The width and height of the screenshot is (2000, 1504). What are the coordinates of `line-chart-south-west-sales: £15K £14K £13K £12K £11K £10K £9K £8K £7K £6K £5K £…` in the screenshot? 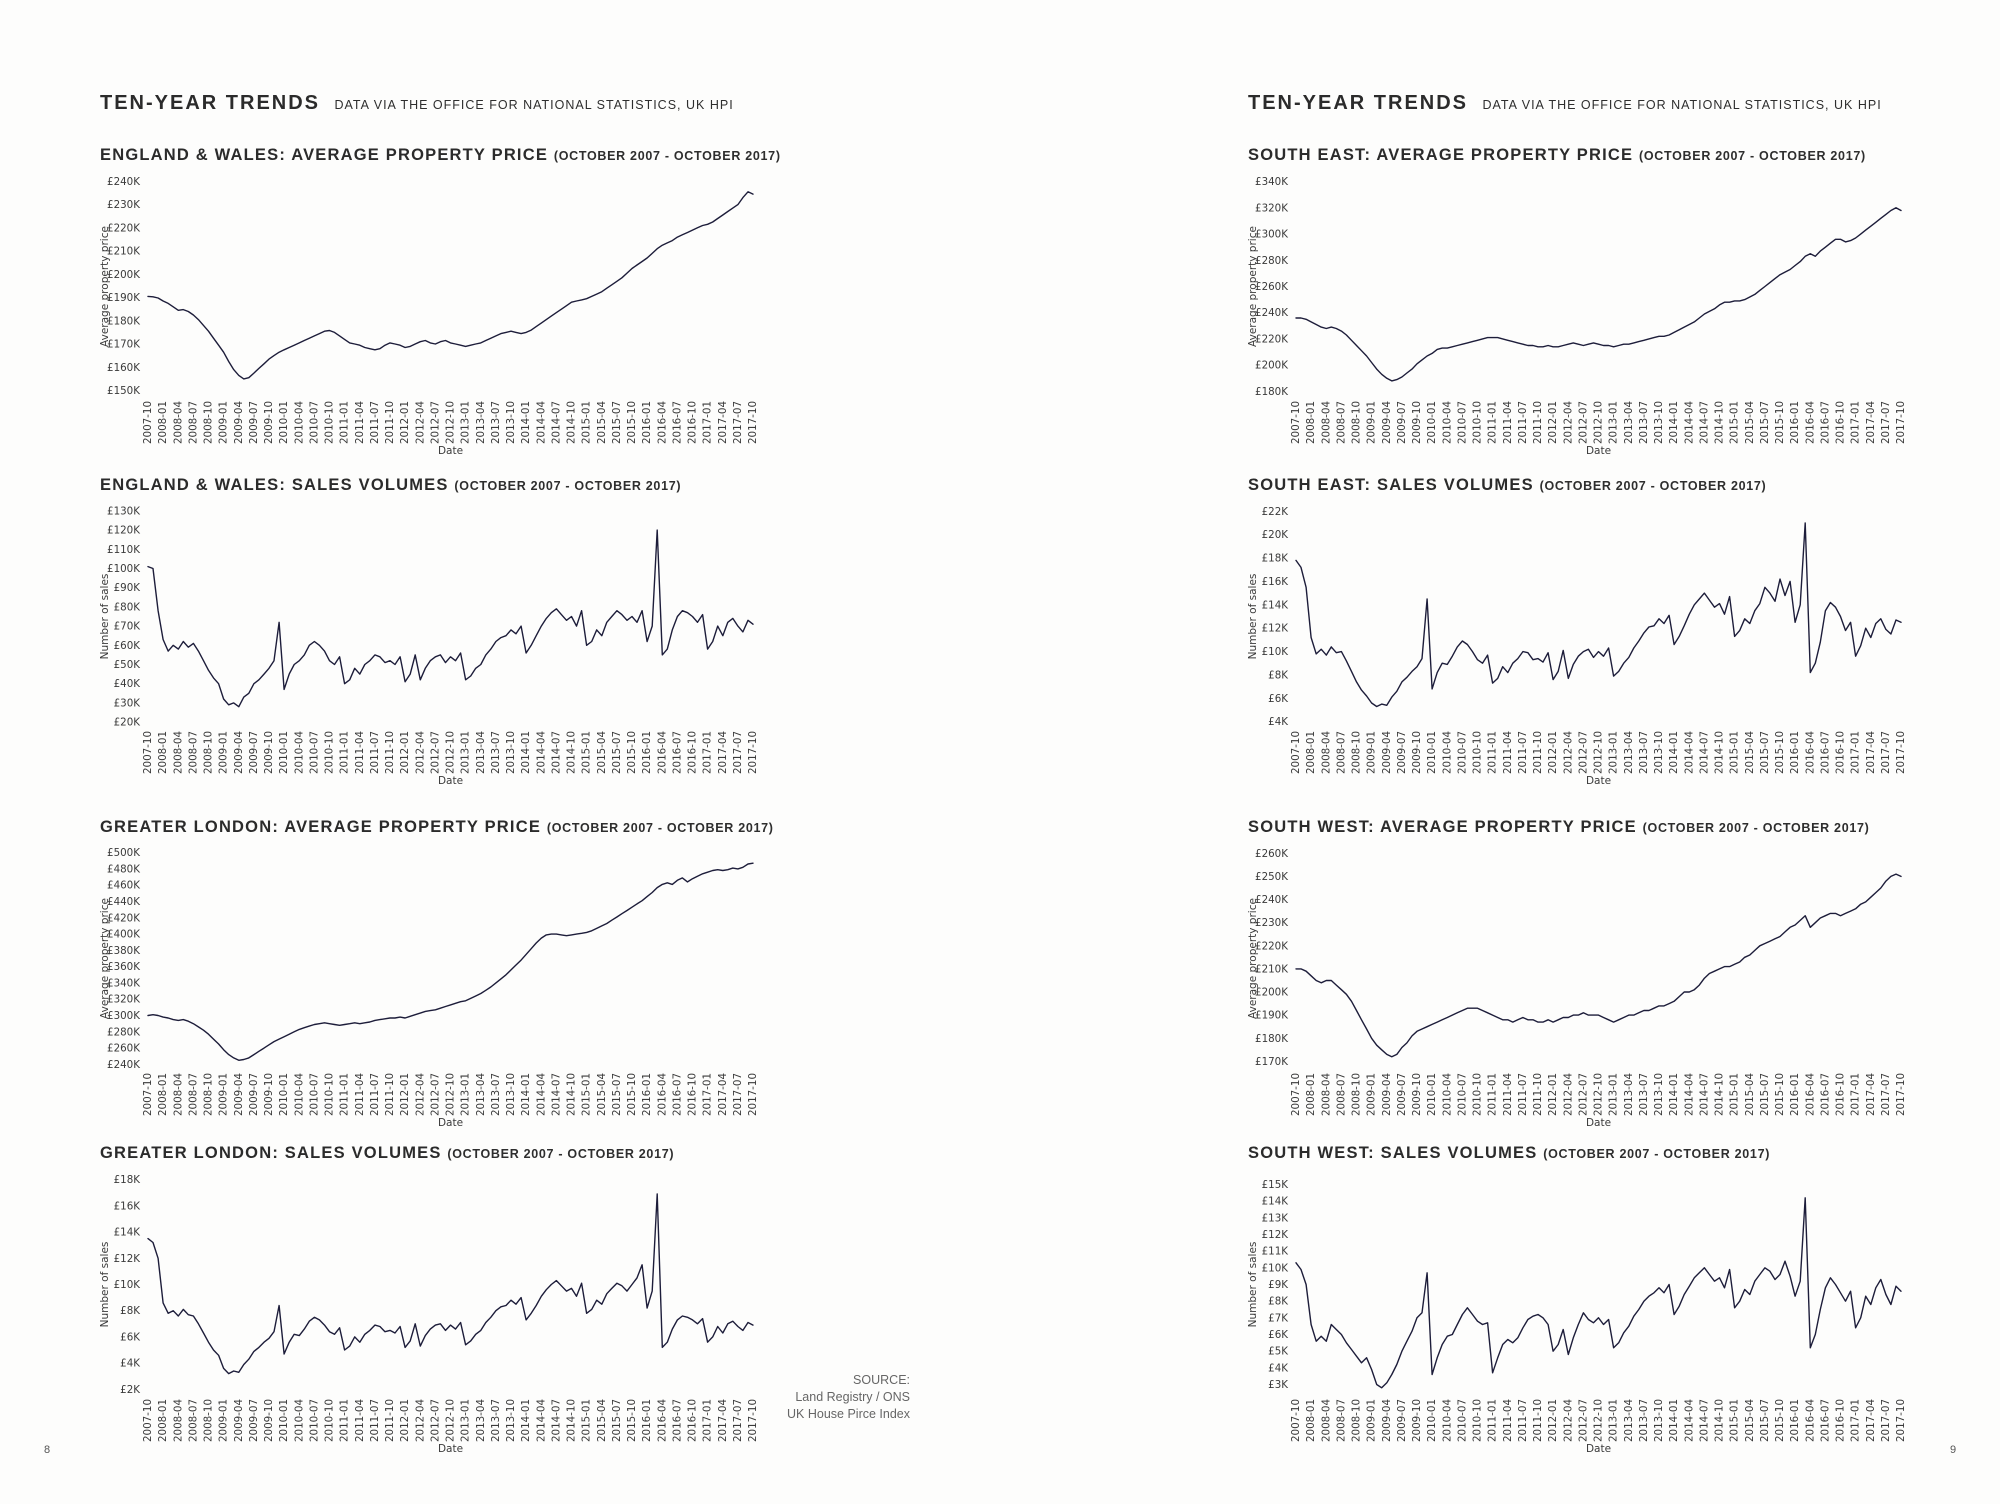 It's located at (1577, 1317).